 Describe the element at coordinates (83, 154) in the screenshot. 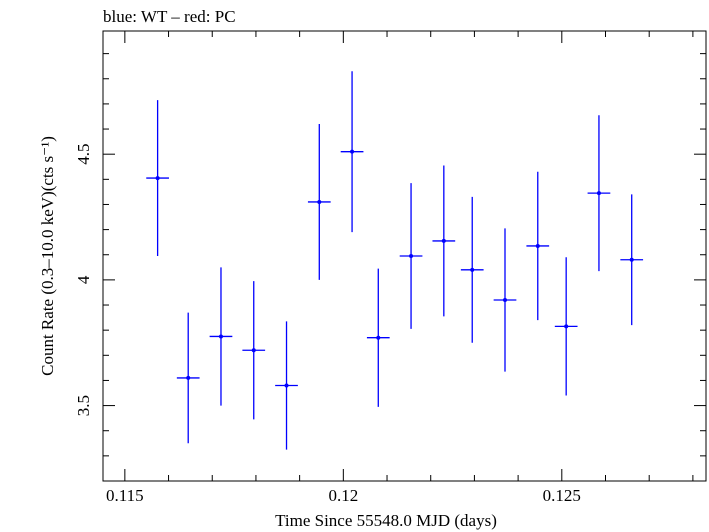

I see `y-tick-label: 4.5` at that location.